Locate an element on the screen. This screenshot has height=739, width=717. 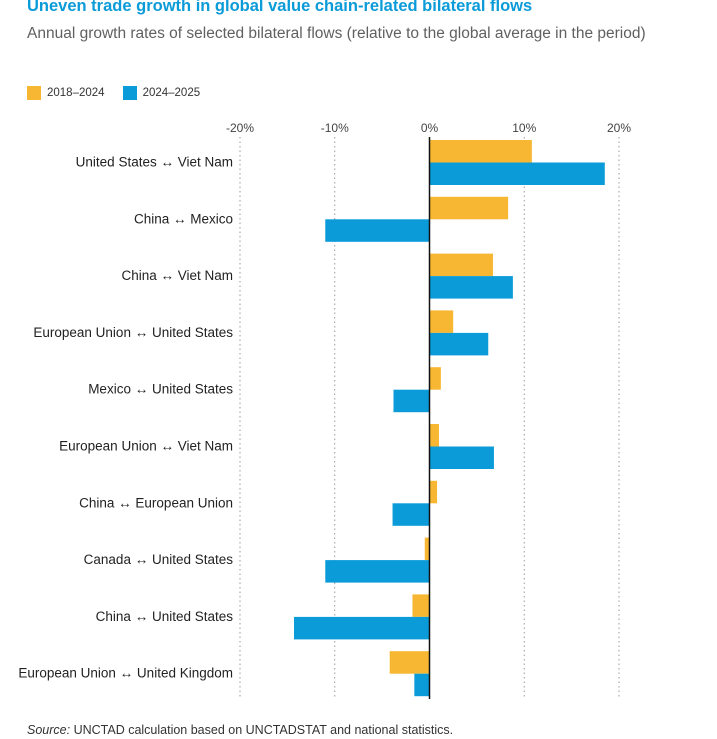
bar-china-viet-nam-2024-2025 is located at coordinates (471, 287).